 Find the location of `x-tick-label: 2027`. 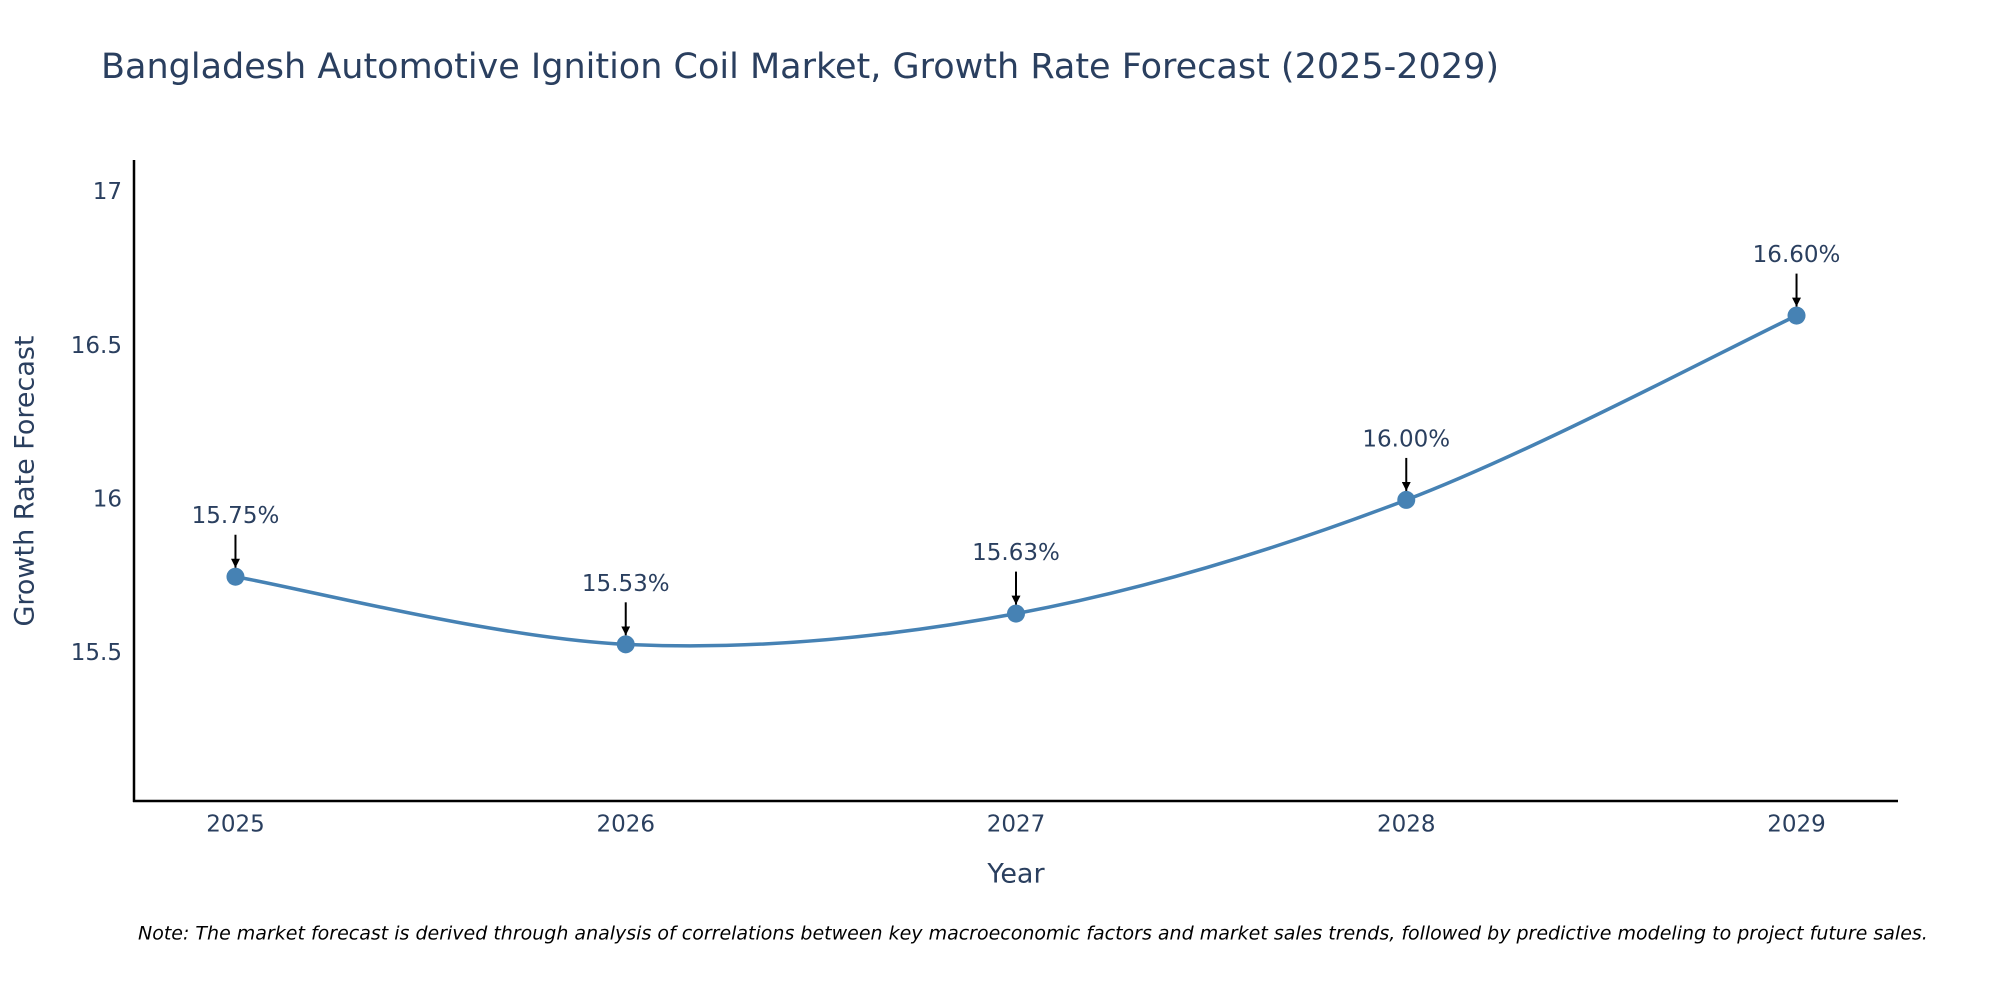

x-tick-label: 2027 is located at coordinates (1016, 825).